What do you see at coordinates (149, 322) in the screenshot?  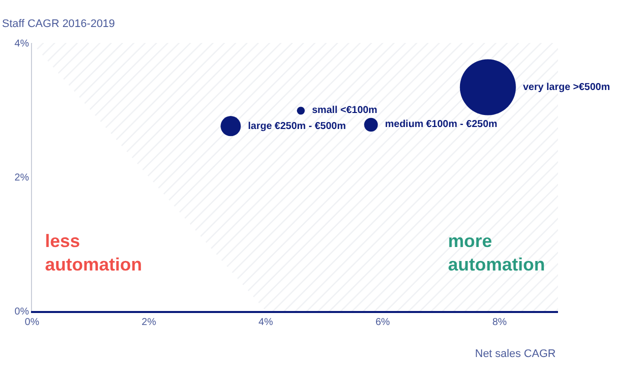 I see `x-tick-label: 2%` at bounding box center [149, 322].